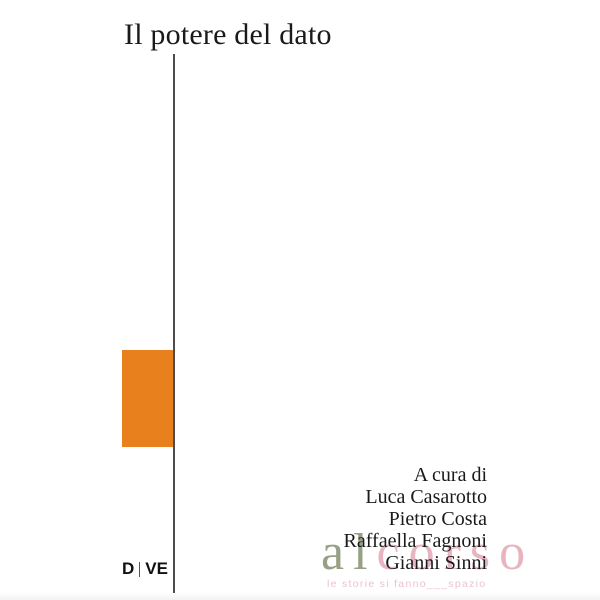  What do you see at coordinates (407, 584) in the screenshot?
I see `watermark-tagline: le storie si fanno___spazio` at bounding box center [407, 584].